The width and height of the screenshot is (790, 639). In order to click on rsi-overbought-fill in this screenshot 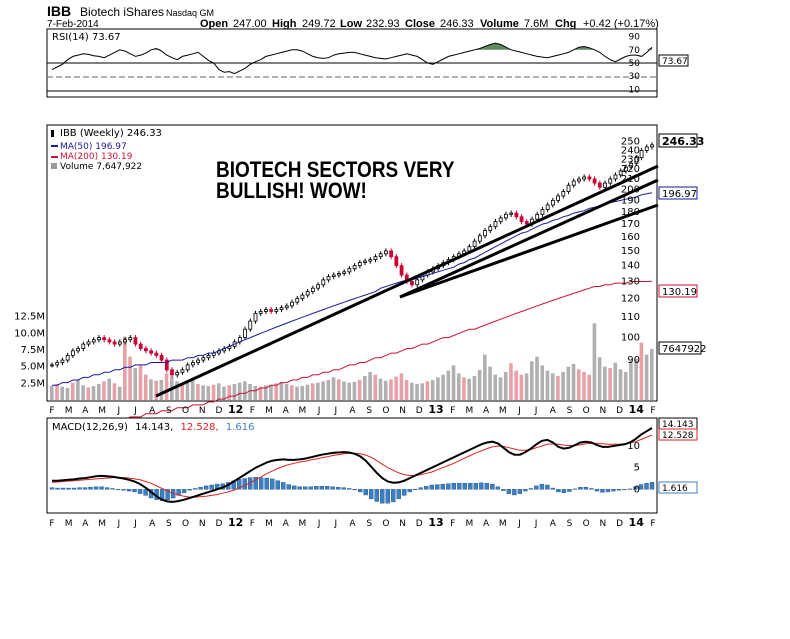, I will do `click(352, 46)`.